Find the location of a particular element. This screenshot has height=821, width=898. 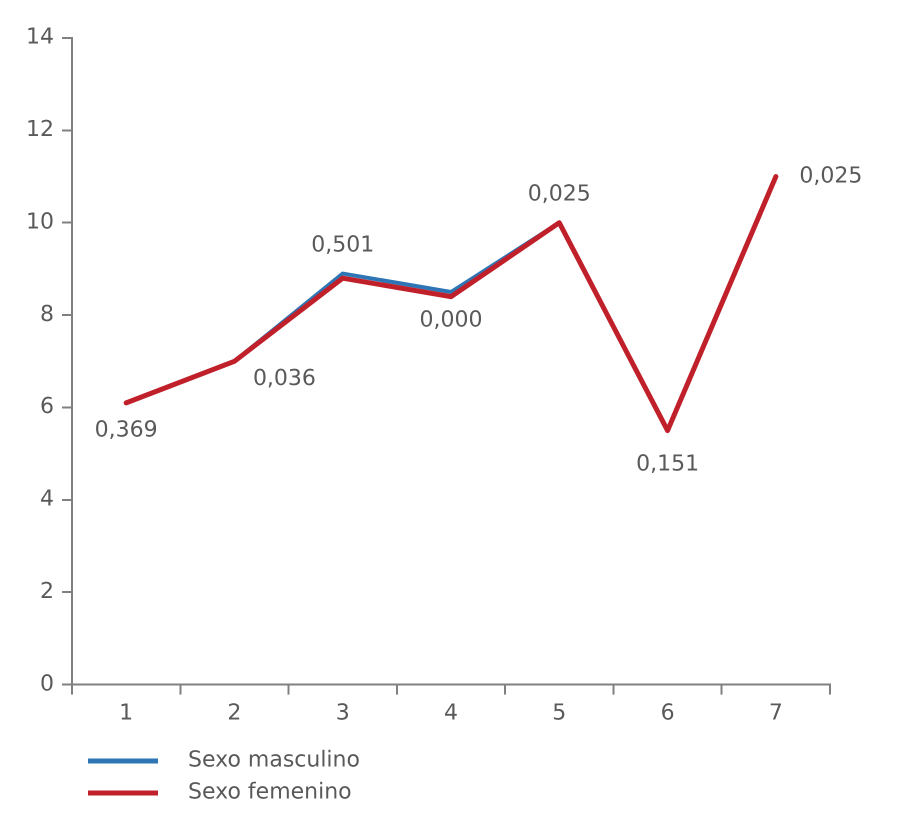

y-tick-label: 2 is located at coordinates (47, 591).